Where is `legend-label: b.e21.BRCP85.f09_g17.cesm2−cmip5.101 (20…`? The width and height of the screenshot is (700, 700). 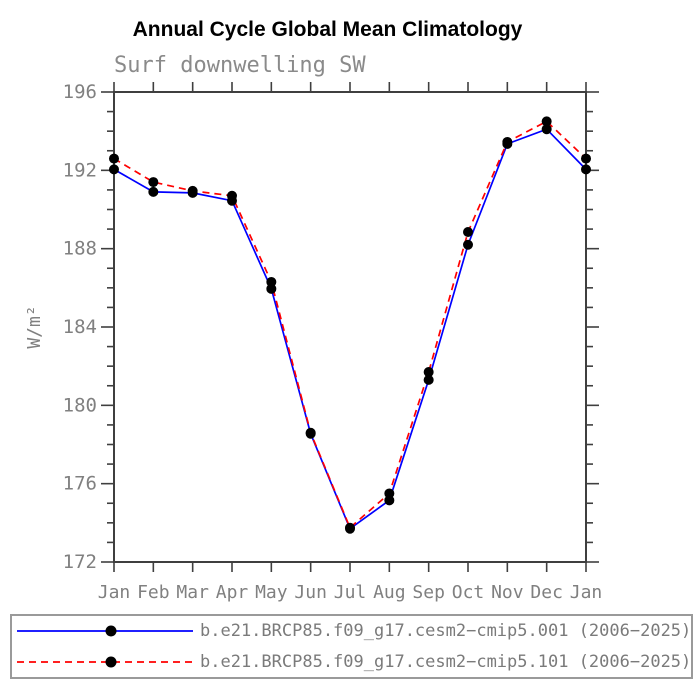
legend-label: b.e21.BRCP85.f09_g17.cesm2−cmip5.101 (20… is located at coordinates (446, 661).